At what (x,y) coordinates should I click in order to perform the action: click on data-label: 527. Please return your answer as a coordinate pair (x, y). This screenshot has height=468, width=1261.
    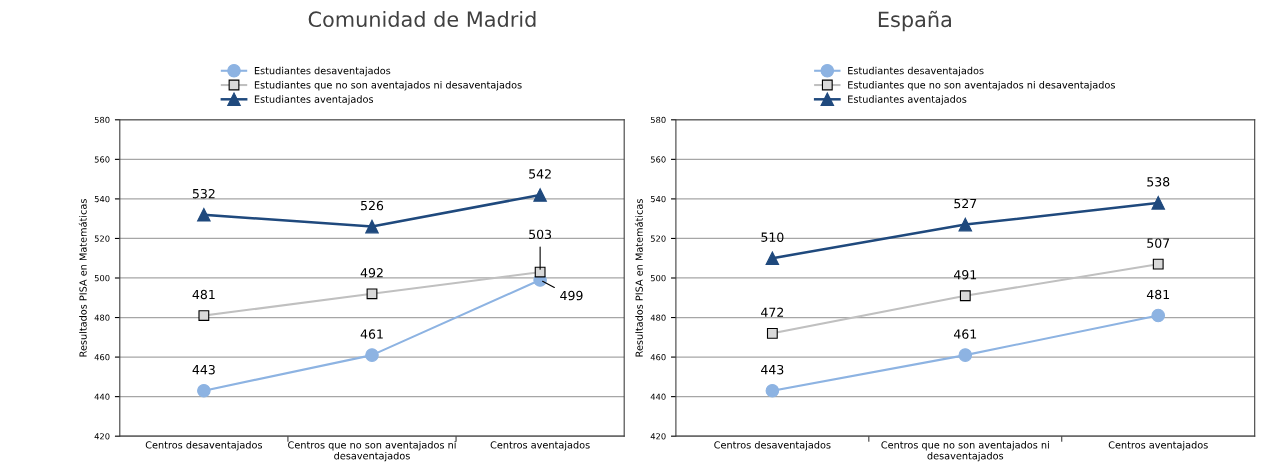
    Looking at the image, I should click on (965, 203).